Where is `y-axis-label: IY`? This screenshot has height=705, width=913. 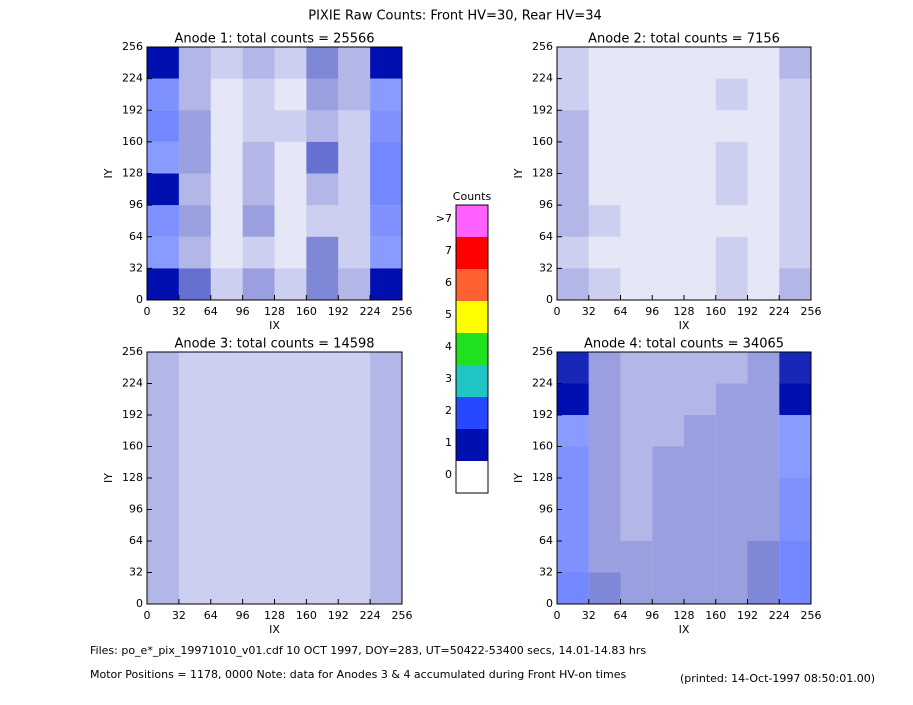
y-axis-label: IY is located at coordinates (518, 173).